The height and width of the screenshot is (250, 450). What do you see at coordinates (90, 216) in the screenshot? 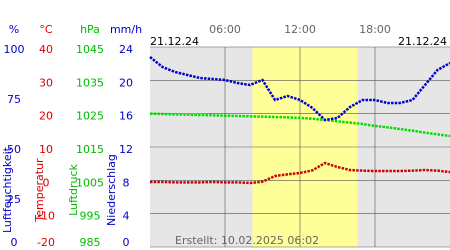
I see `y-tick-label: 995` at bounding box center [90, 216].